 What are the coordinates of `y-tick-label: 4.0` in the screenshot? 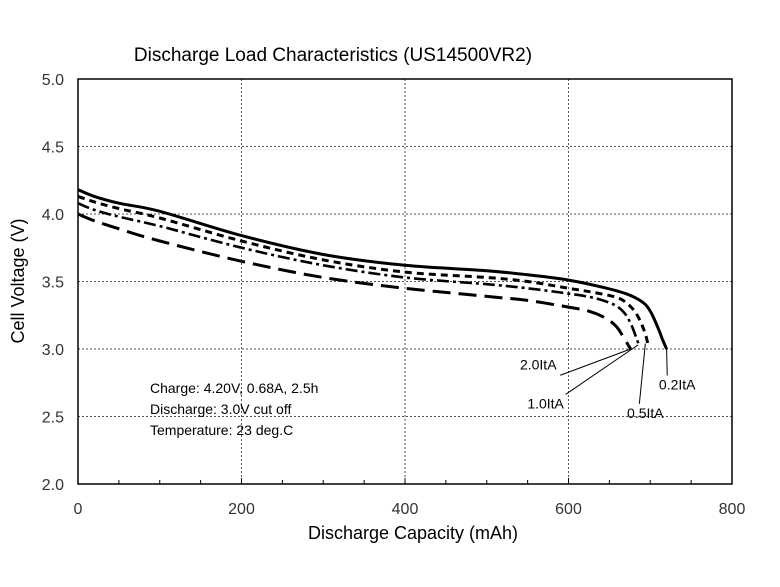 It's located at (53, 215).